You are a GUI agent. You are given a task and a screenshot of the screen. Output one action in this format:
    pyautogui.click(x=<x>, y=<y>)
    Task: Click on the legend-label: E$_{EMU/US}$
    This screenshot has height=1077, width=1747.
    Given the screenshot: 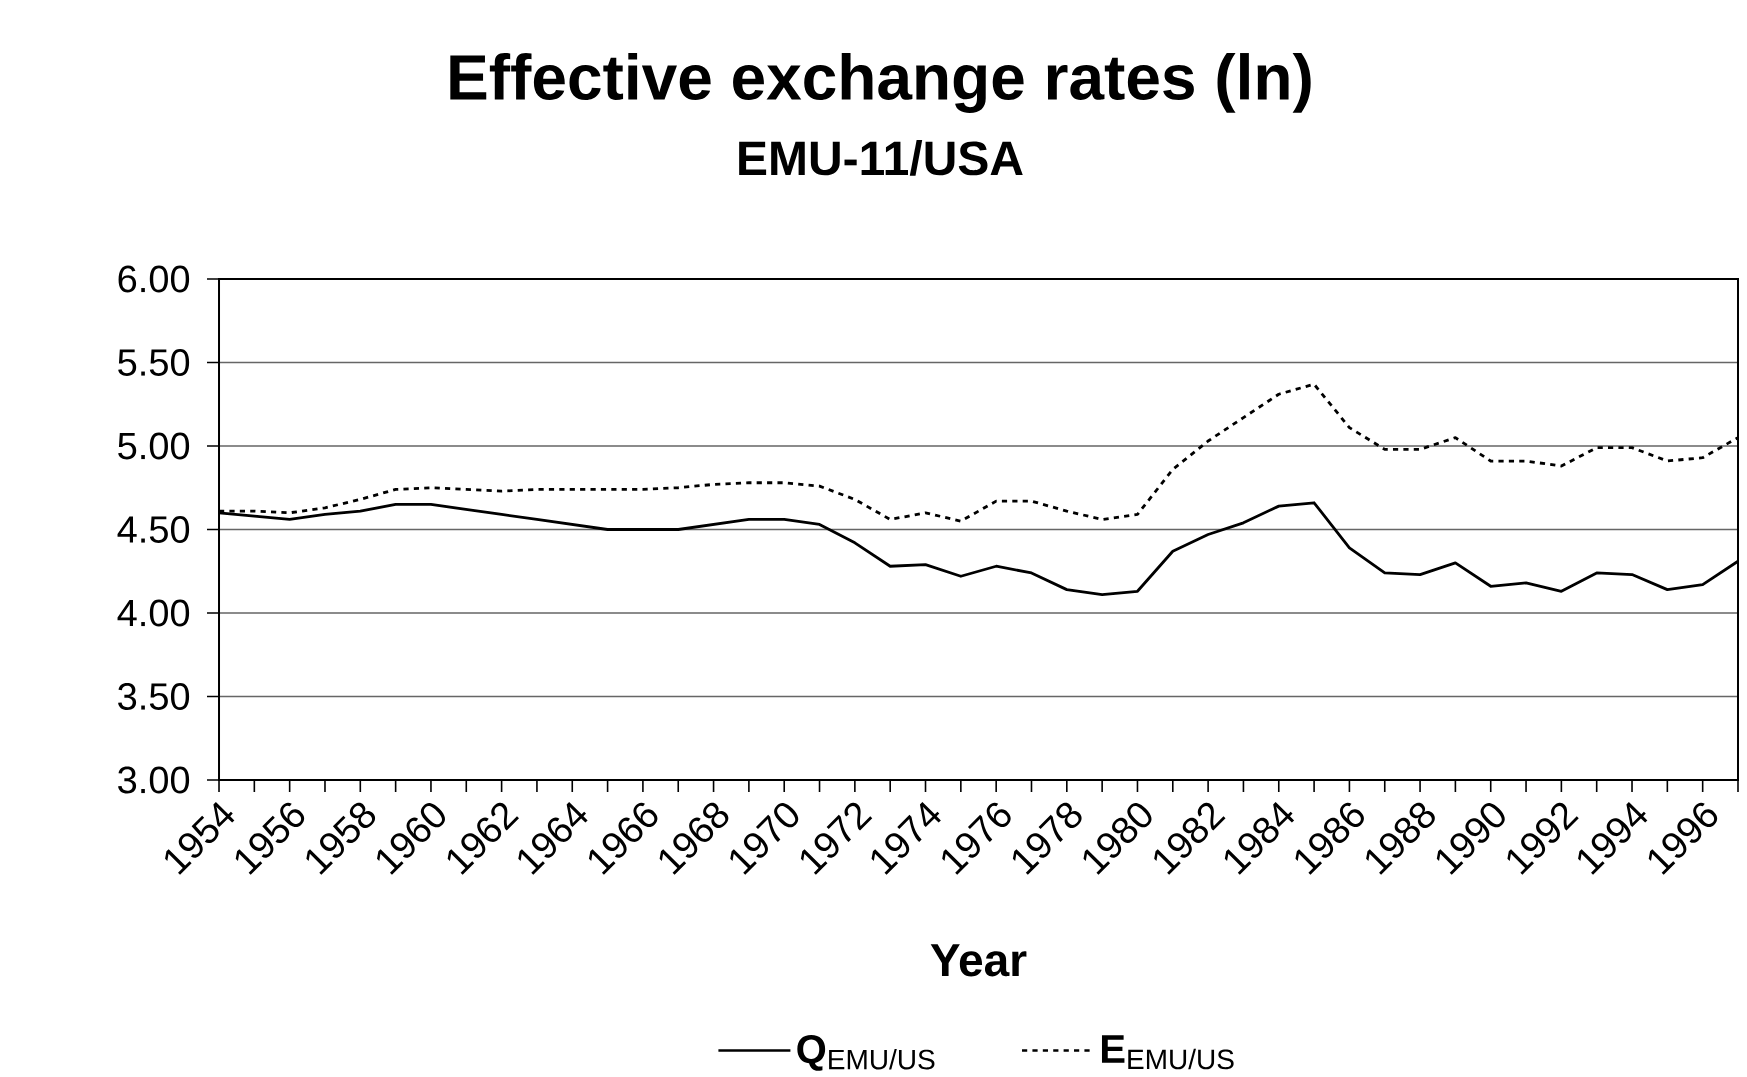 What is the action you would take?
    pyautogui.click(x=1167, y=1052)
    